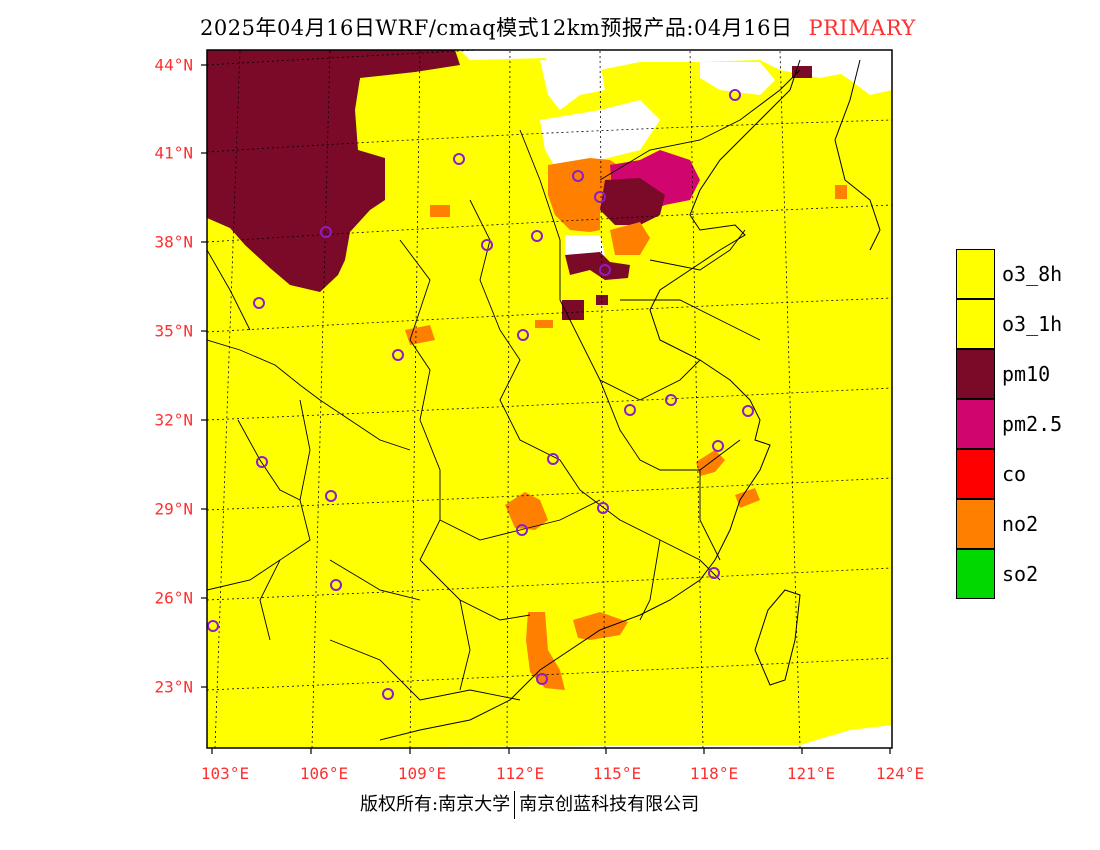 The image size is (1100, 850). I want to click on lat-label-41: 41°N, so click(173, 153).